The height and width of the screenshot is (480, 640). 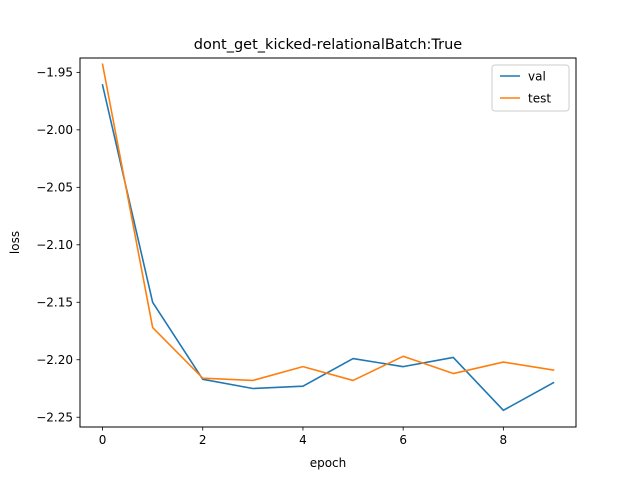 What do you see at coordinates (15, 242) in the screenshot?
I see `y-axis-label: loss` at bounding box center [15, 242].